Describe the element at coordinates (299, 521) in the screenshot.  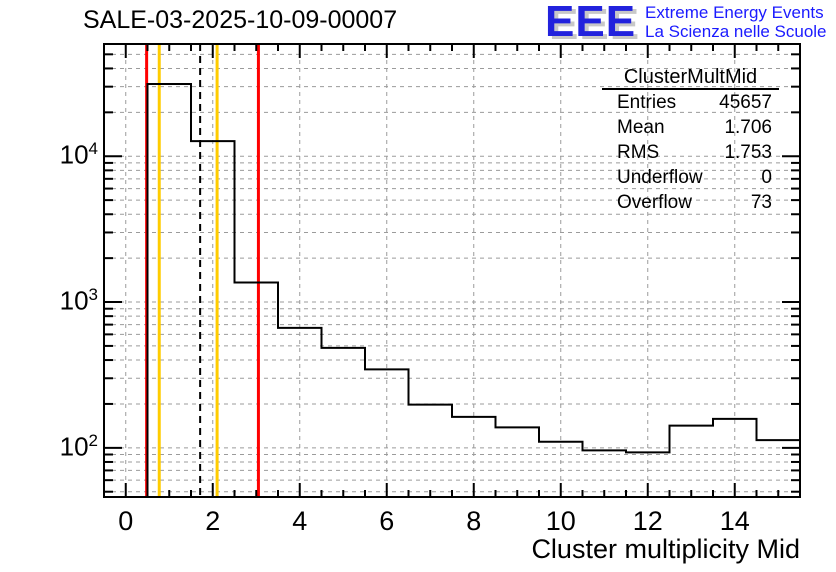
I see `x-tick-label: 4` at that location.